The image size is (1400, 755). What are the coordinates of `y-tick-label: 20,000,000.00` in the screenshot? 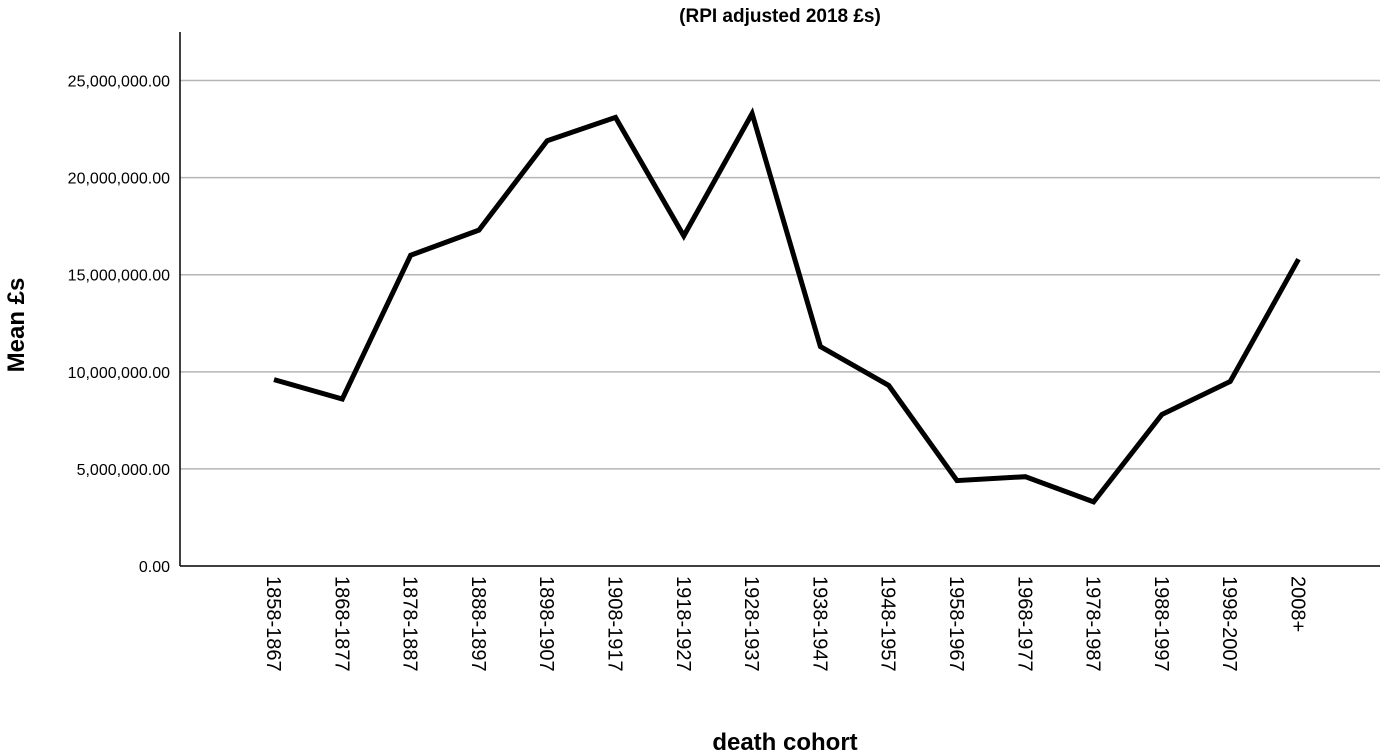 It's located at (119, 179).